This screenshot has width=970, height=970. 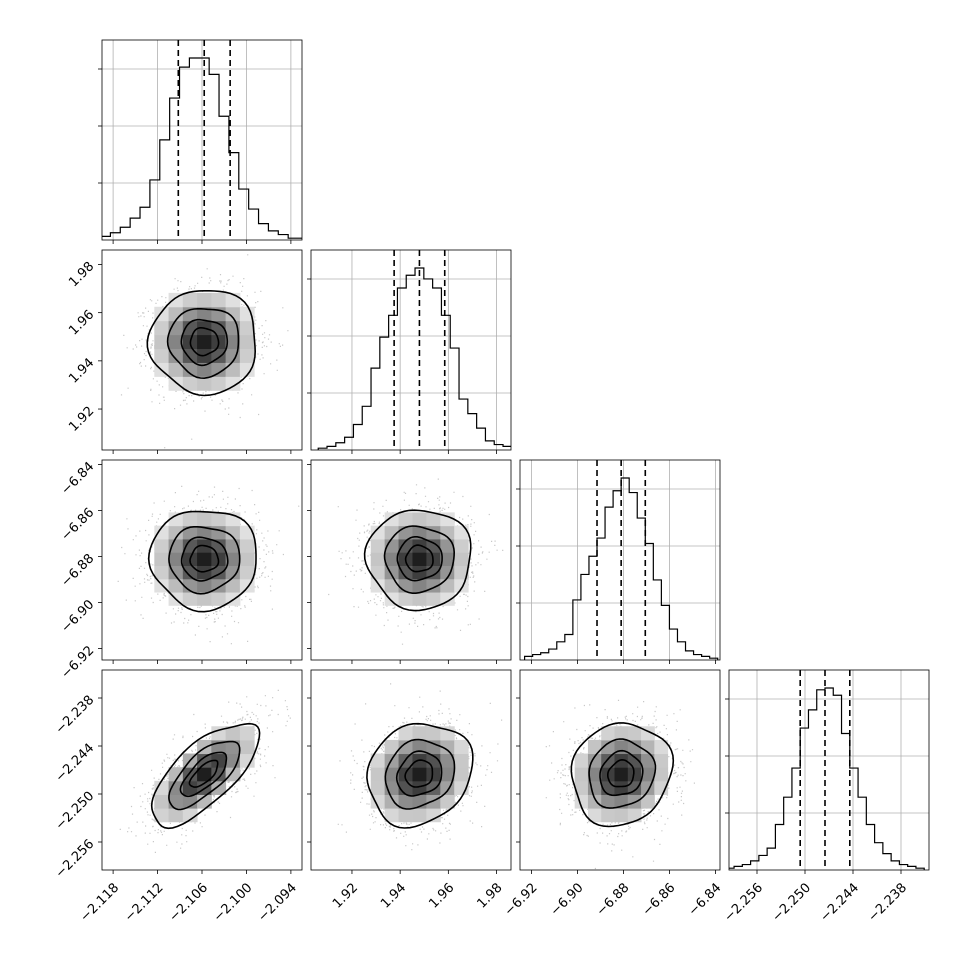 I want to click on x-tick-label-0-2: −2.106, so click(x=188, y=902).